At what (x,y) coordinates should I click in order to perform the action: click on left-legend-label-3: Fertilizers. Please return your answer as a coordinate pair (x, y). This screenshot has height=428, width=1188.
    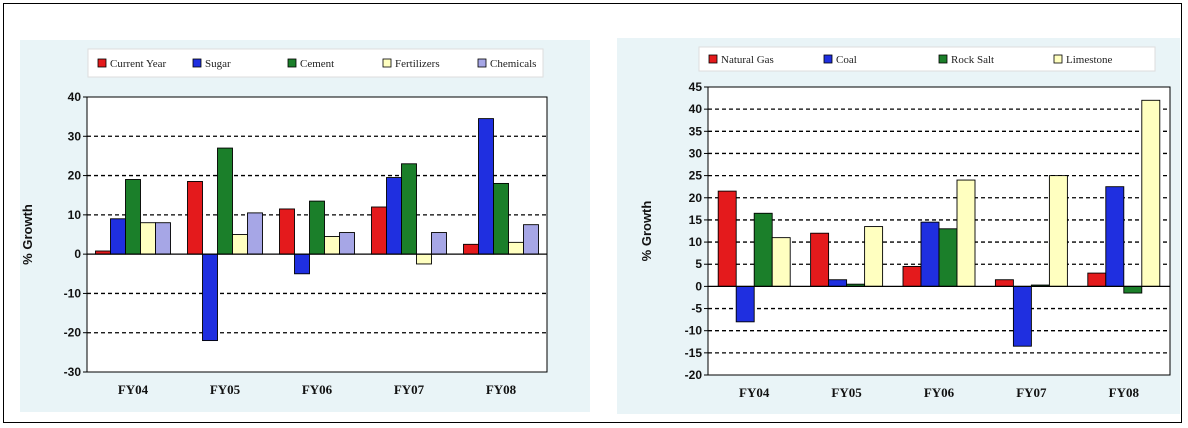
    Looking at the image, I should click on (417, 64).